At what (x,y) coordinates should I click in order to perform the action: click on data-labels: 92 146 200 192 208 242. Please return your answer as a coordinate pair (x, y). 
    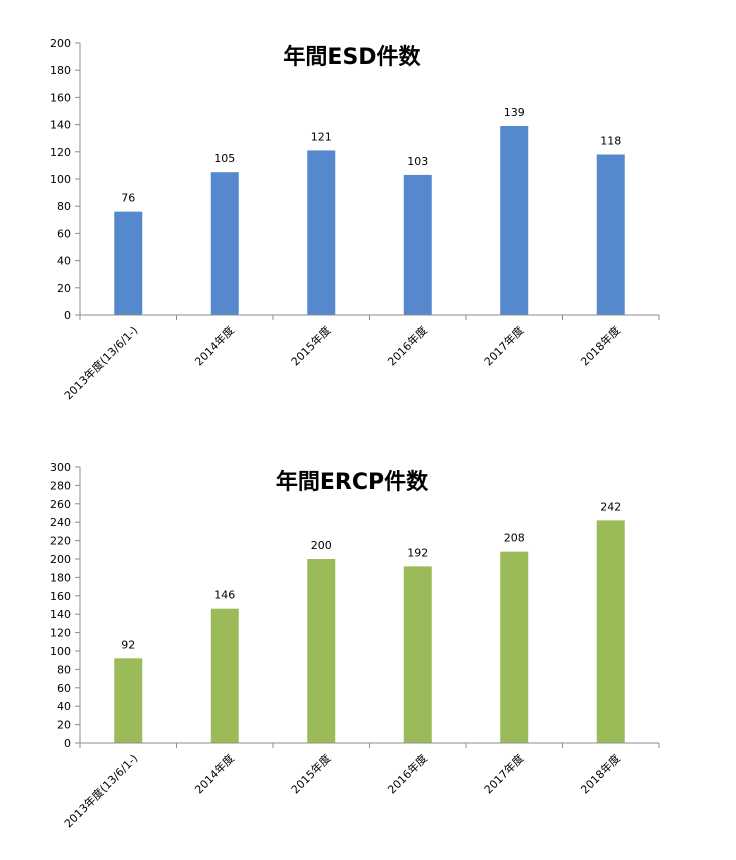
    Looking at the image, I should click on (371, 575).